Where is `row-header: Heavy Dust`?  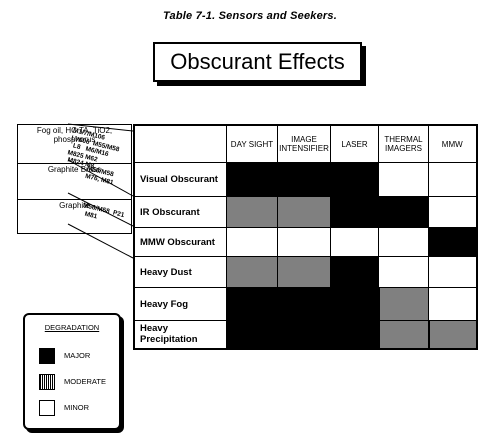 row-header: Heavy Dust is located at coordinates (180, 272).